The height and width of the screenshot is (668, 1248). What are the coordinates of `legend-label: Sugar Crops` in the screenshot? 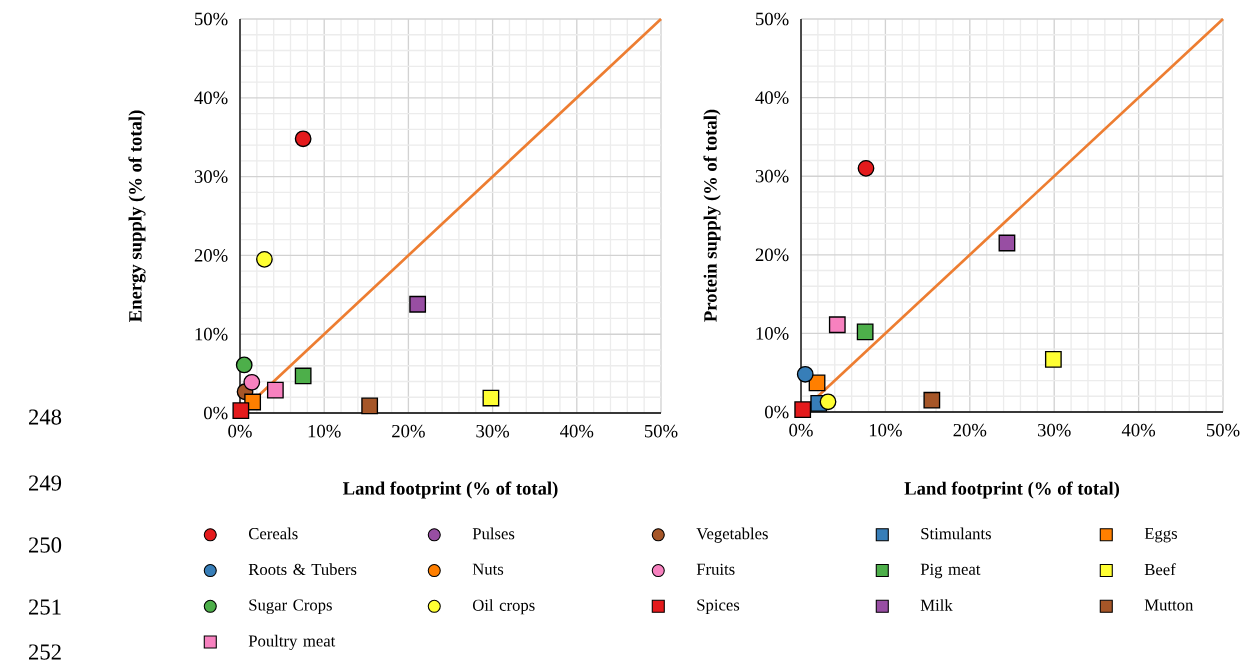 It's located at (290, 607).